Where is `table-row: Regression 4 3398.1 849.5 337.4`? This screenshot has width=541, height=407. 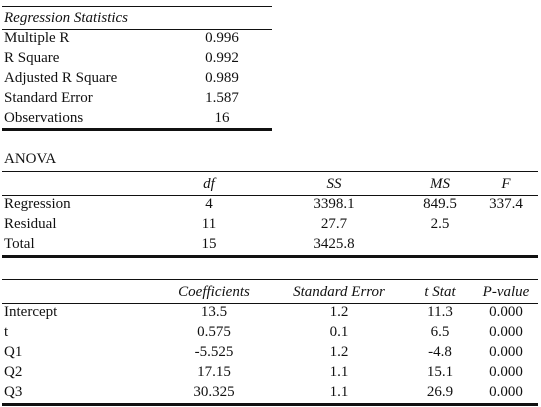
table-row: Regression 4 3398.1 849.5 337.4 is located at coordinates (270, 204).